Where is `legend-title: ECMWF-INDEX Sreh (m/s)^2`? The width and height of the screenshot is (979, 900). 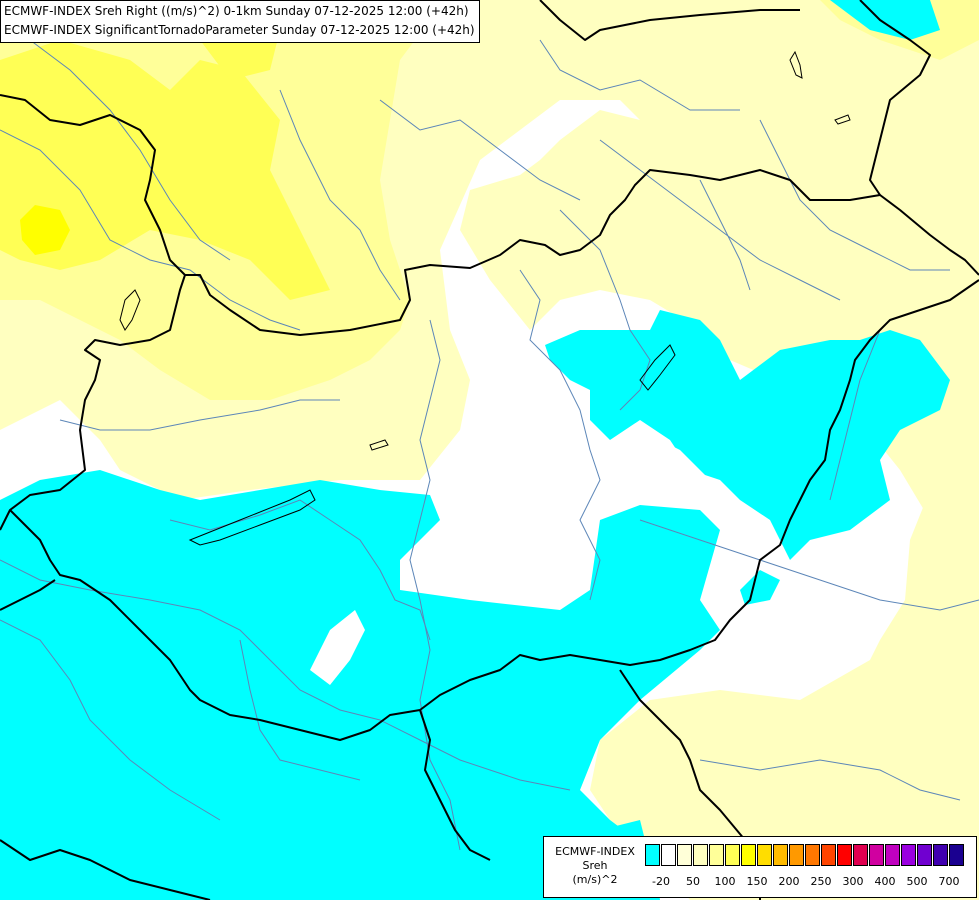
legend-title: ECMWF-INDEX Sreh (m/s)^2 is located at coordinates (595, 866).